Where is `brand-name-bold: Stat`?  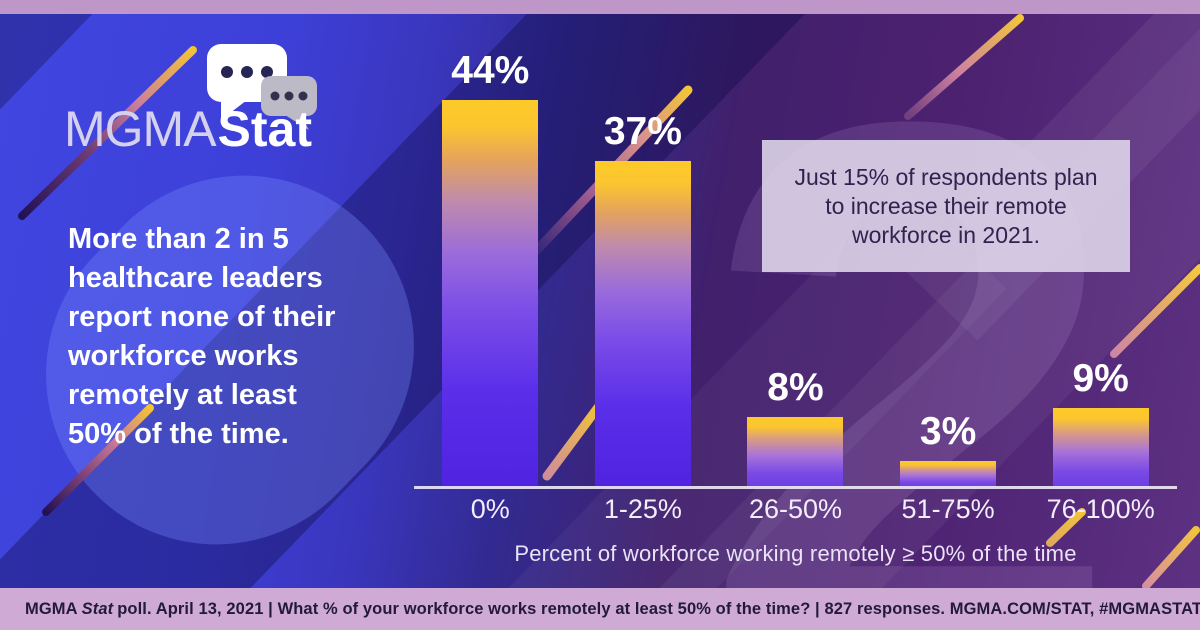 brand-name-bold: Stat is located at coordinates (265, 129).